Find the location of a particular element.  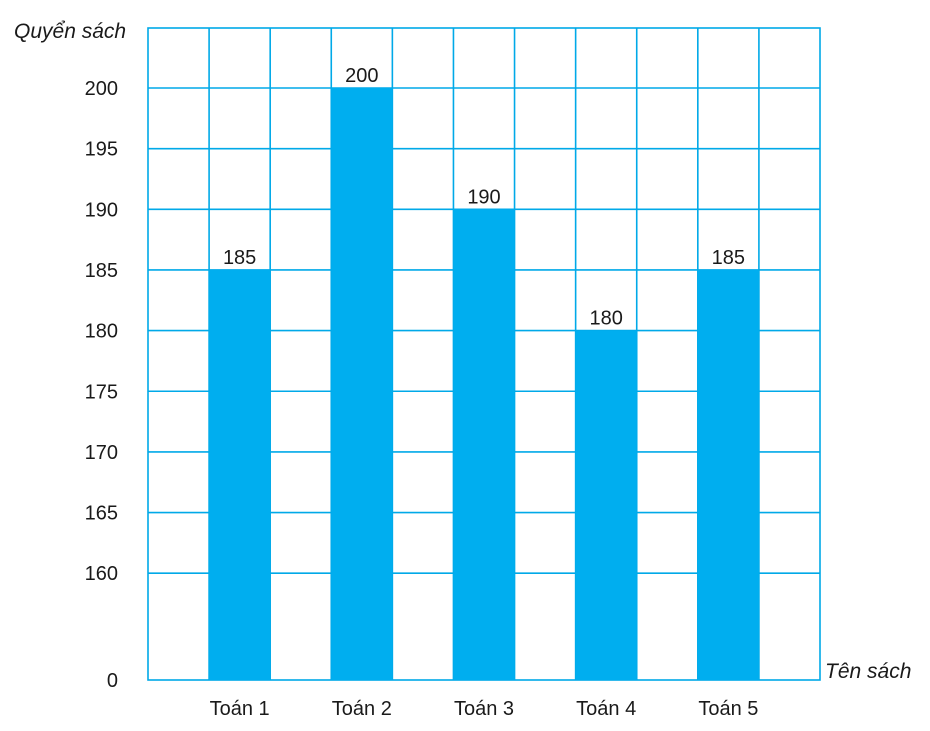

y-axis-title: Quyển sách is located at coordinates (70, 31).